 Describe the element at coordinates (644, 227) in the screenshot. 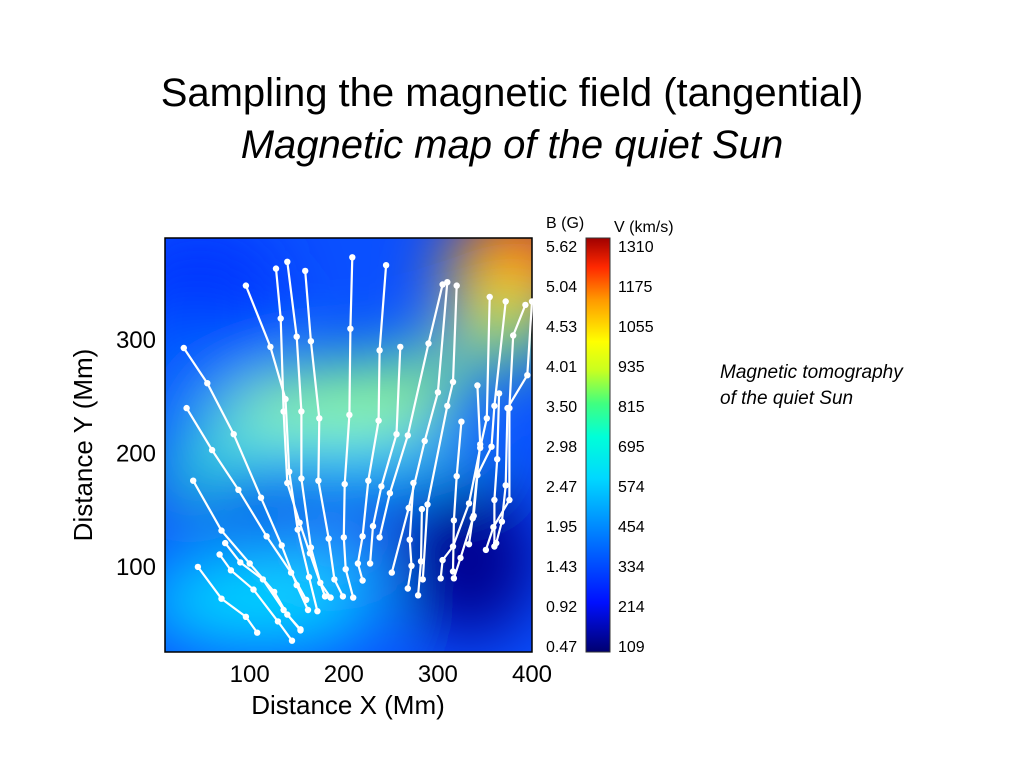

I see `colorbar-v-label: V (km/s)` at that location.